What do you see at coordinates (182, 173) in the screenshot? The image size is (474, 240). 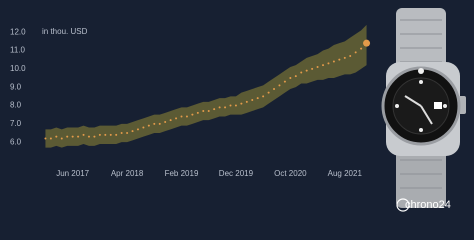 I see `x-tick-label: Feb 2019` at bounding box center [182, 173].